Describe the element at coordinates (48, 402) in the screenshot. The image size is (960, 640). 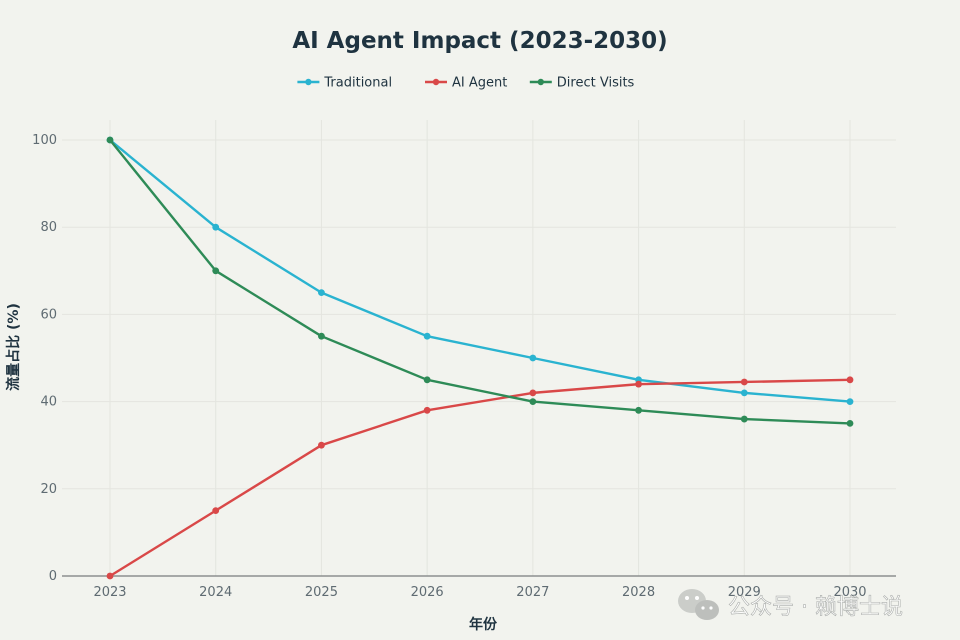
I see `y-tick-label: 40` at that location.